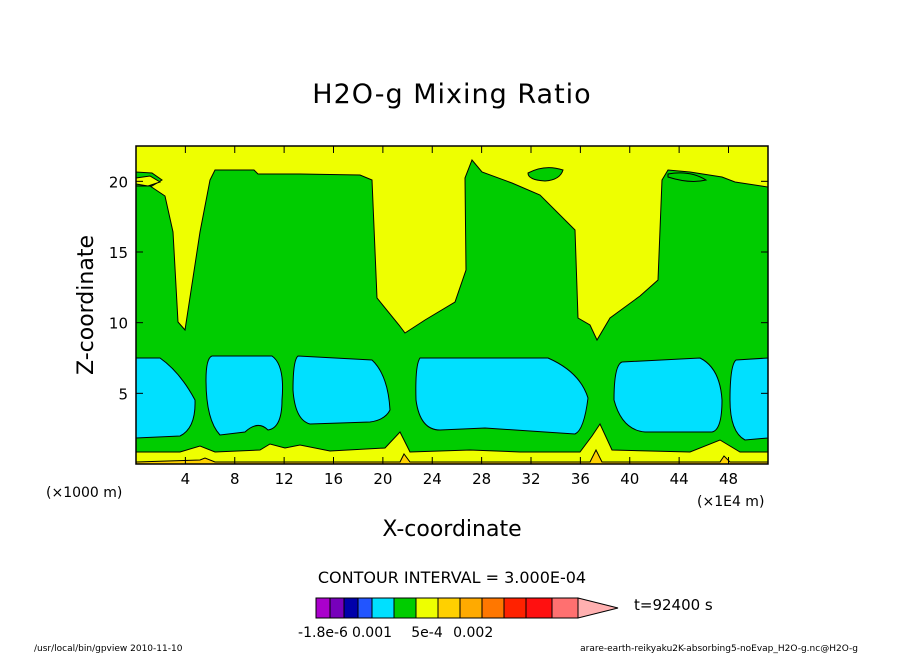  What do you see at coordinates (118, 253) in the screenshot?
I see `y-tick-label: 15` at bounding box center [118, 253].